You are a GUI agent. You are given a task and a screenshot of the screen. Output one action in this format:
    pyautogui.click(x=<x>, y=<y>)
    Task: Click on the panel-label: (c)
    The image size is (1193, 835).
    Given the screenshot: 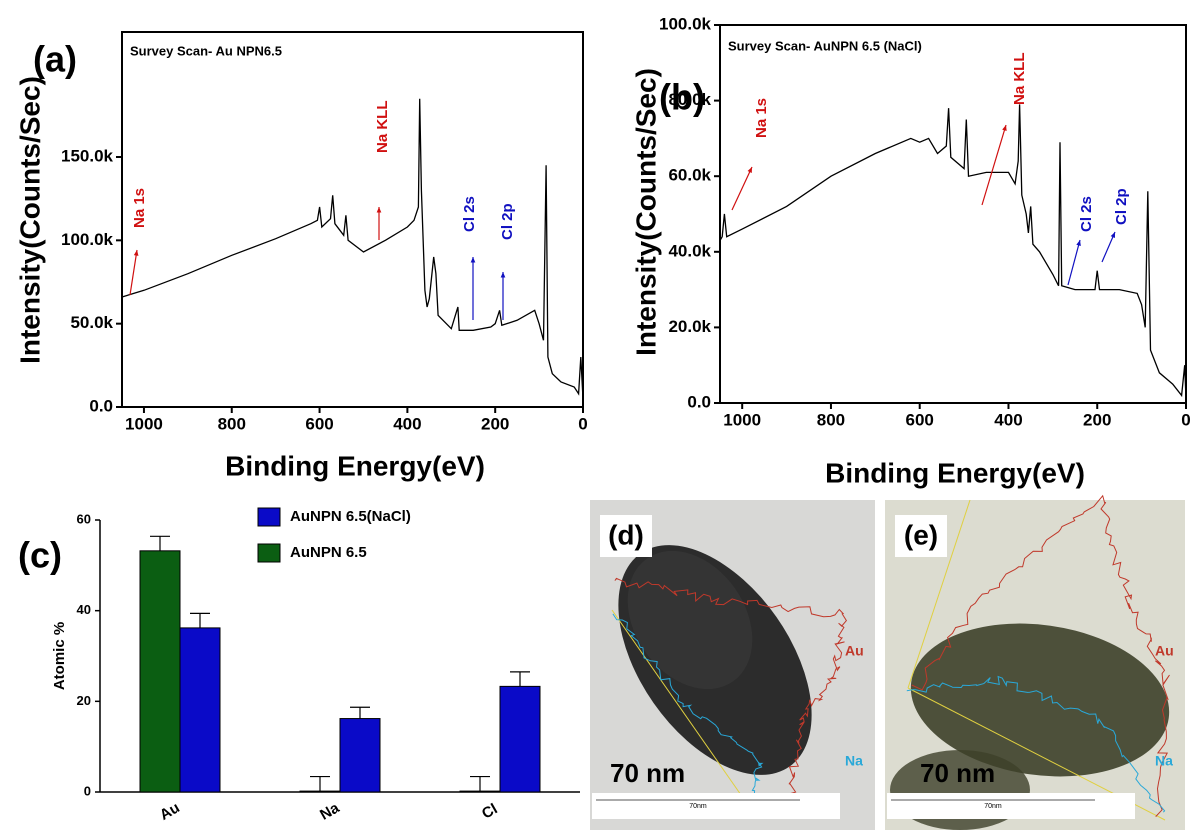 What is the action you would take?
    pyautogui.click(x=40, y=555)
    